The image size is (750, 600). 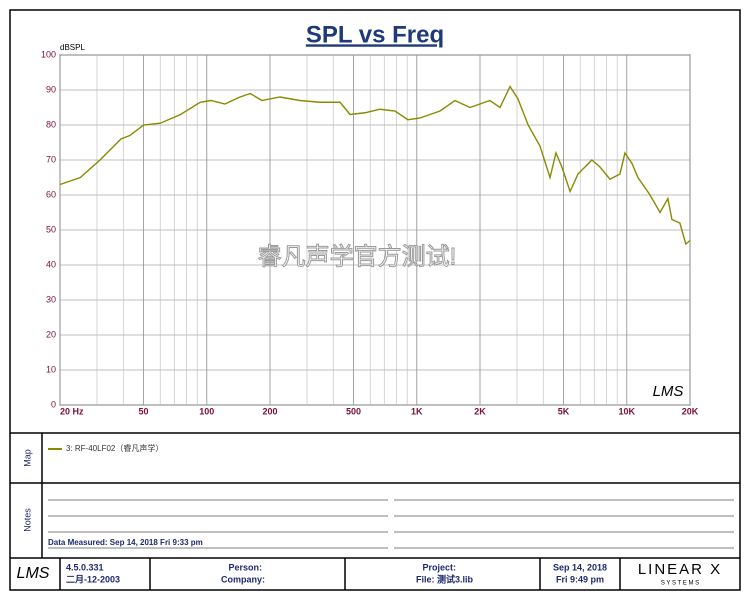 What do you see at coordinates (690, 411) in the screenshot?
I see `x-tick-label: 20K` at bounding box center [690, 411].